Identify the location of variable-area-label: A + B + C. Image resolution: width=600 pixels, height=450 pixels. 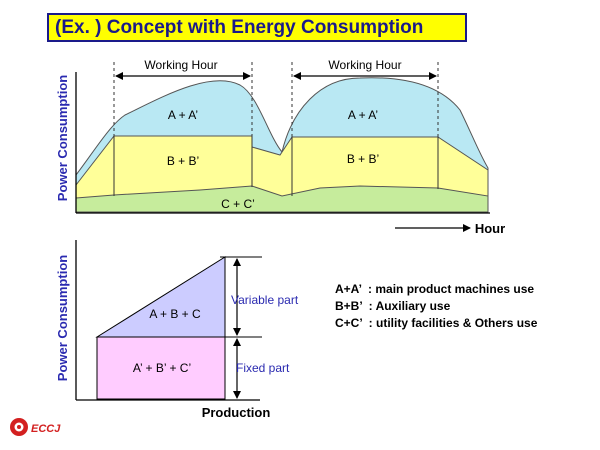
(175, 314).